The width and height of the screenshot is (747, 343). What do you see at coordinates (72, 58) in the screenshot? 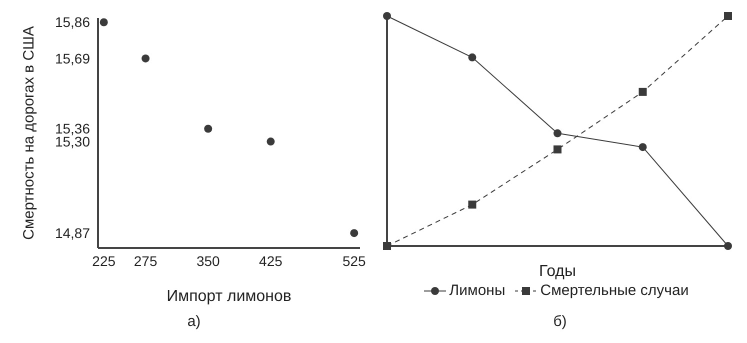
I see `y-tick-label: 15,69` at bounding box center [72, 58].